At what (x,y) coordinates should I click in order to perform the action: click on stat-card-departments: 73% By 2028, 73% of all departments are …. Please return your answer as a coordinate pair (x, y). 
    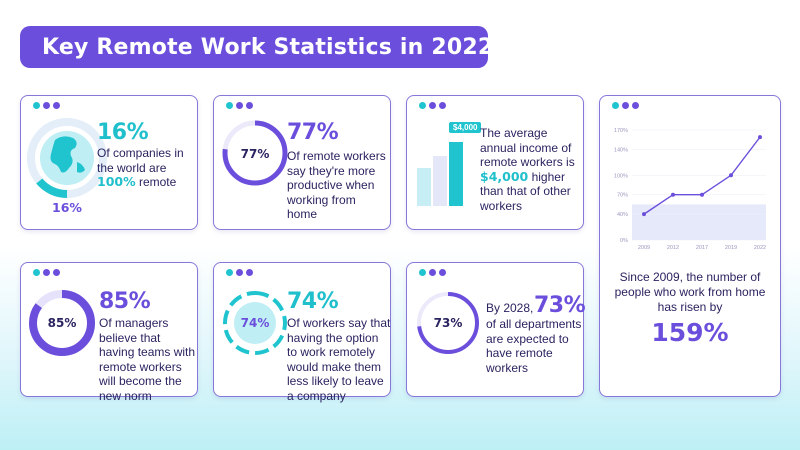
    Looking at the image, I should click on (496, 329).